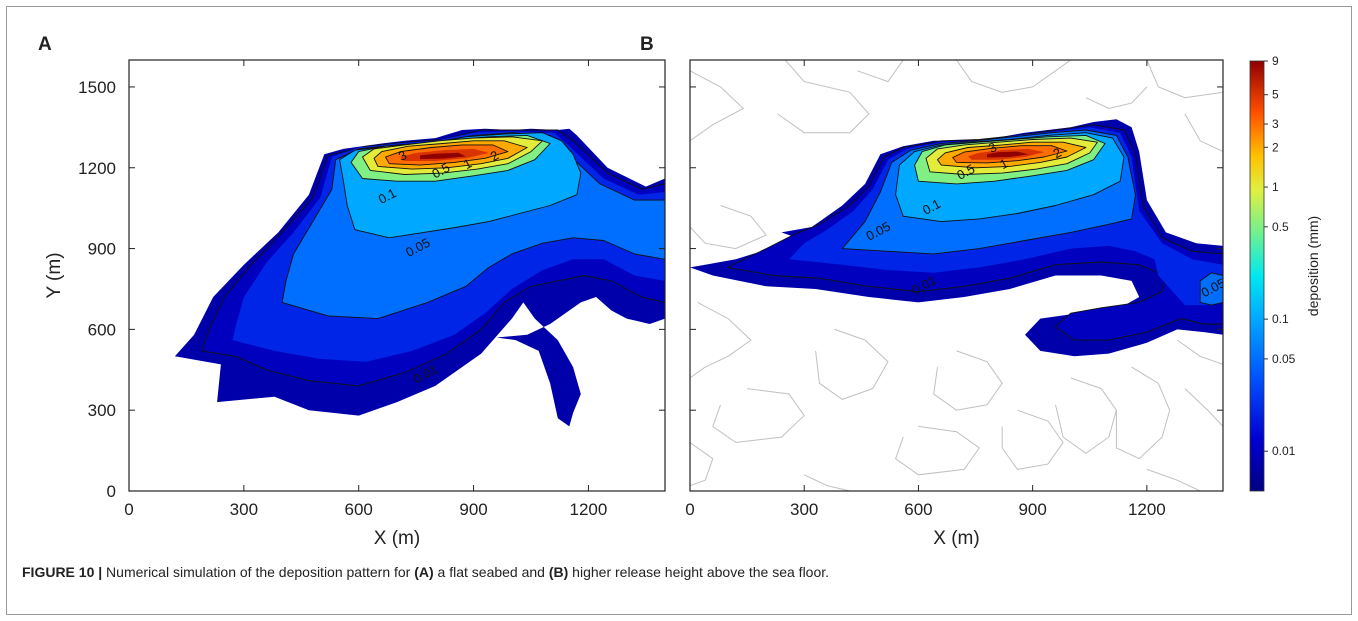  What do you see at coordinates (1275, 95) in the screenshot?
I see `colorbar-tick-label: 5` at bounding box center [1275, 95].